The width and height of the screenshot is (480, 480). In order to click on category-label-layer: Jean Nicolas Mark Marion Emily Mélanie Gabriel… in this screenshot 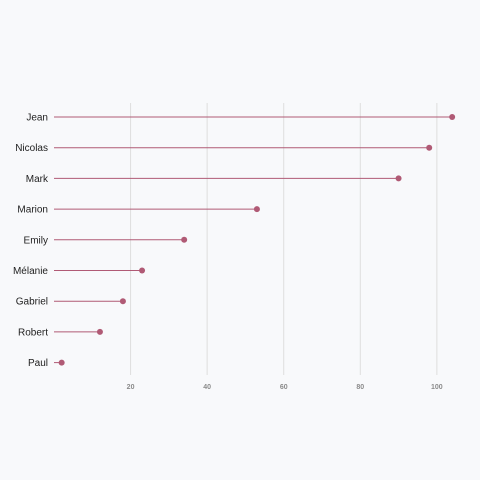, I will do `click(31, 241)`.